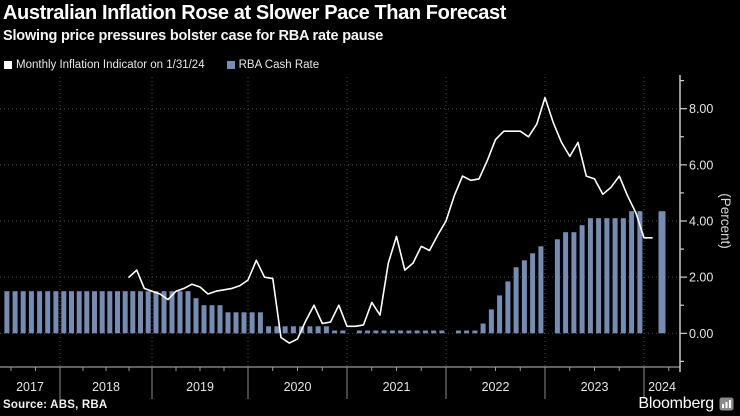 The height and width of the screenshot is (416, 740). What do you see at coordinates (701, 334) in the screenshot?
I see `y-tick-label: 0.00` at bounding box center [701, 334].